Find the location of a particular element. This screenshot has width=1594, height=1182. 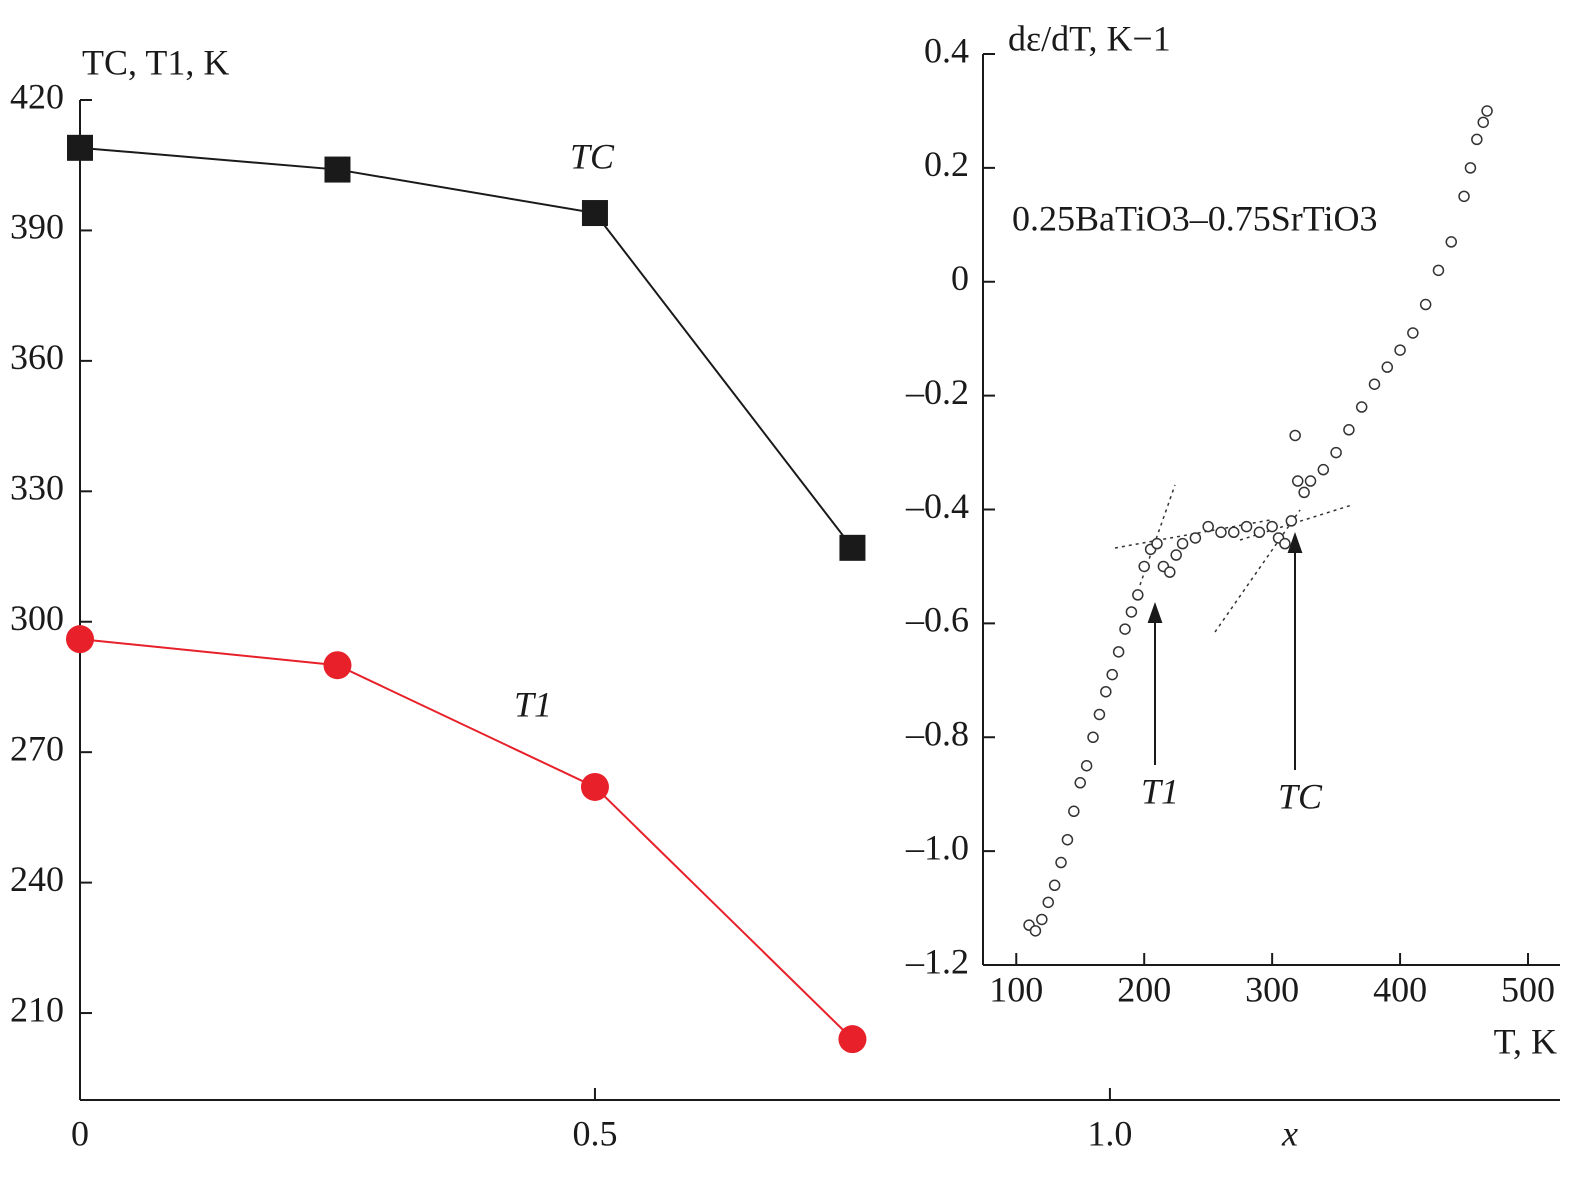

inset-annotation: TC is located at coordinates (1300, 796).